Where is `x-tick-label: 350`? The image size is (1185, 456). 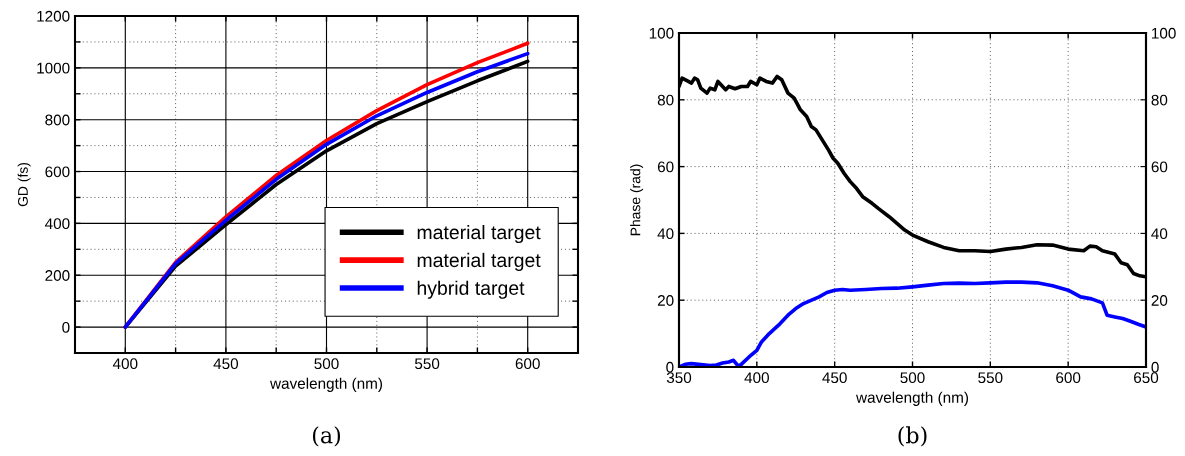
x-tick-label: 350 is located at coordinates (679, 378).